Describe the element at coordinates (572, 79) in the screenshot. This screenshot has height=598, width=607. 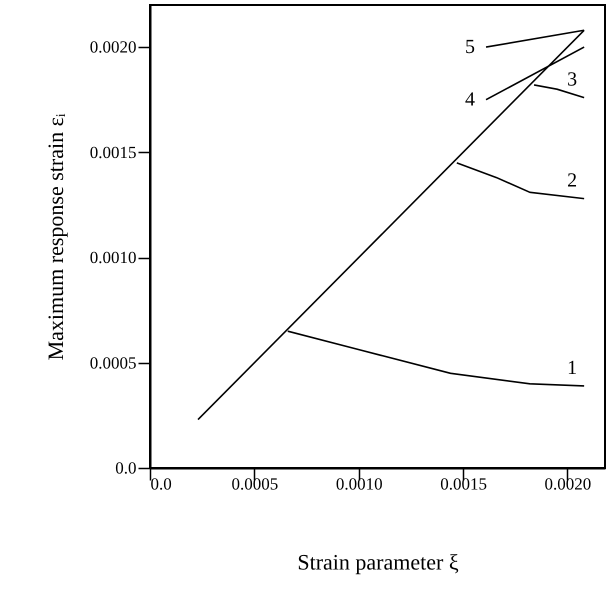
I see `series-label: 3` at that location.